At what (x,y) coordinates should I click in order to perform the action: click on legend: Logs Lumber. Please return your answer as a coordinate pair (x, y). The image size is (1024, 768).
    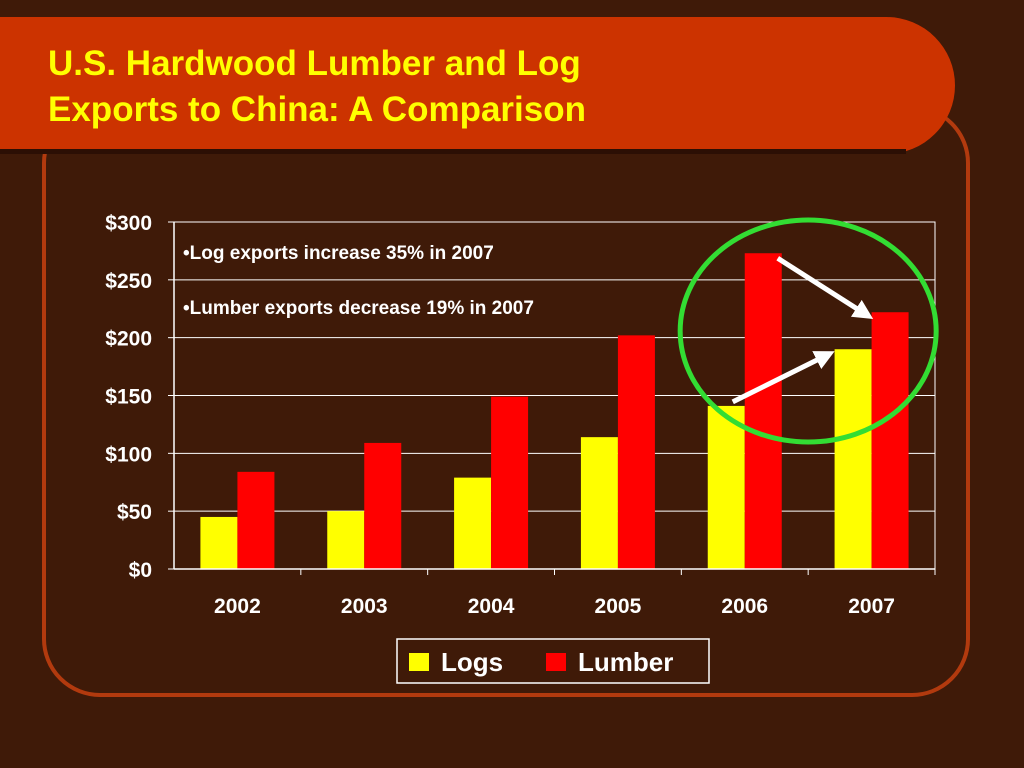
    Looking at the image, I should click on (553, 661).